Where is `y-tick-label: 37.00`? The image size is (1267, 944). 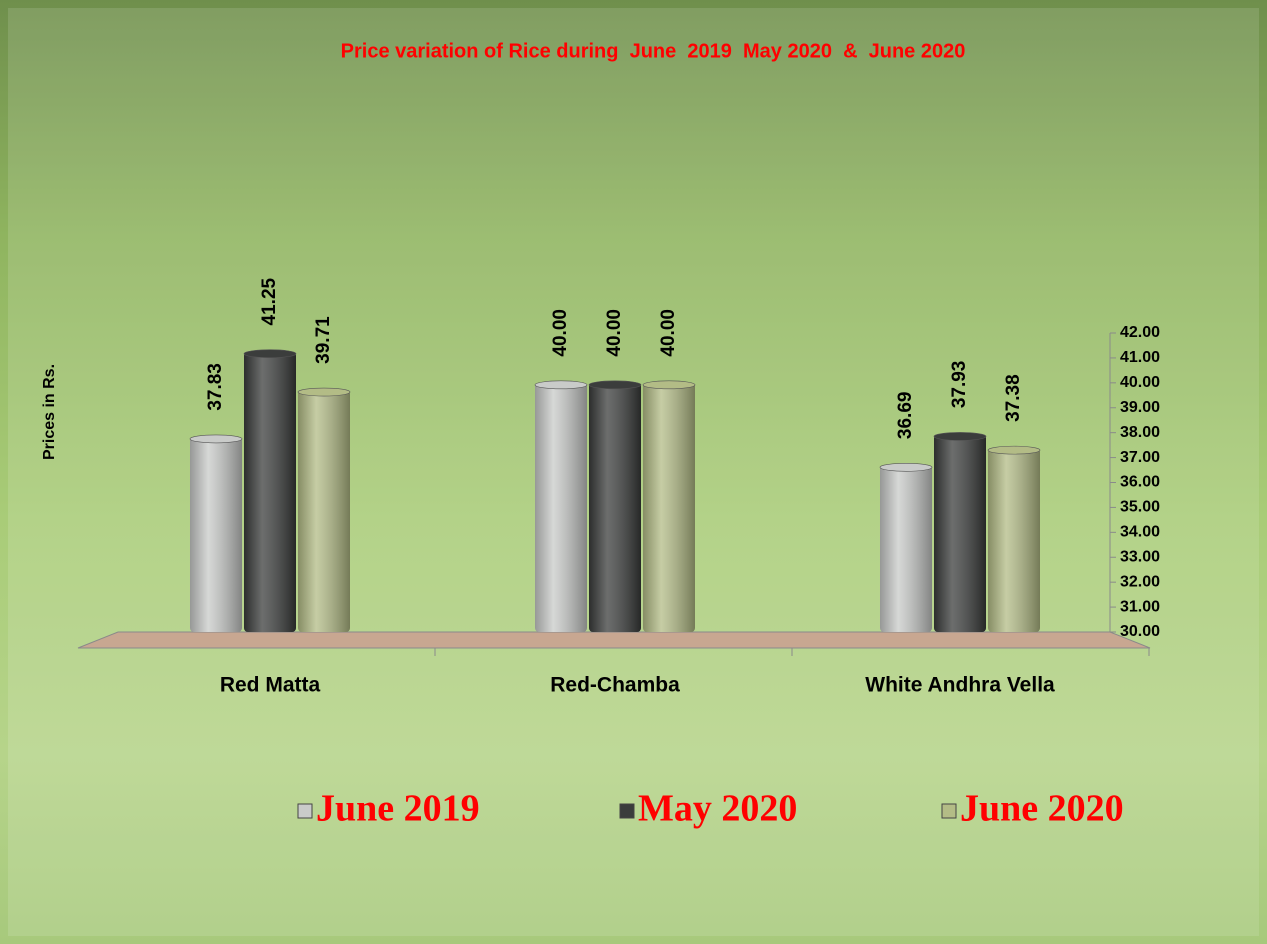 y-tick-label: 37.00 is located at coordinates (1140, 457).